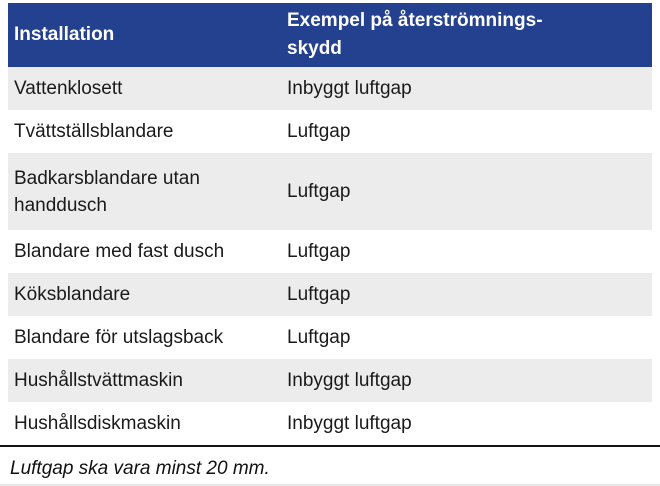 This screenshot has height=486, width=660. I want to click on table-row: Hushållsdiskmaskin Inbyggt luftgap, so click(330, 423).